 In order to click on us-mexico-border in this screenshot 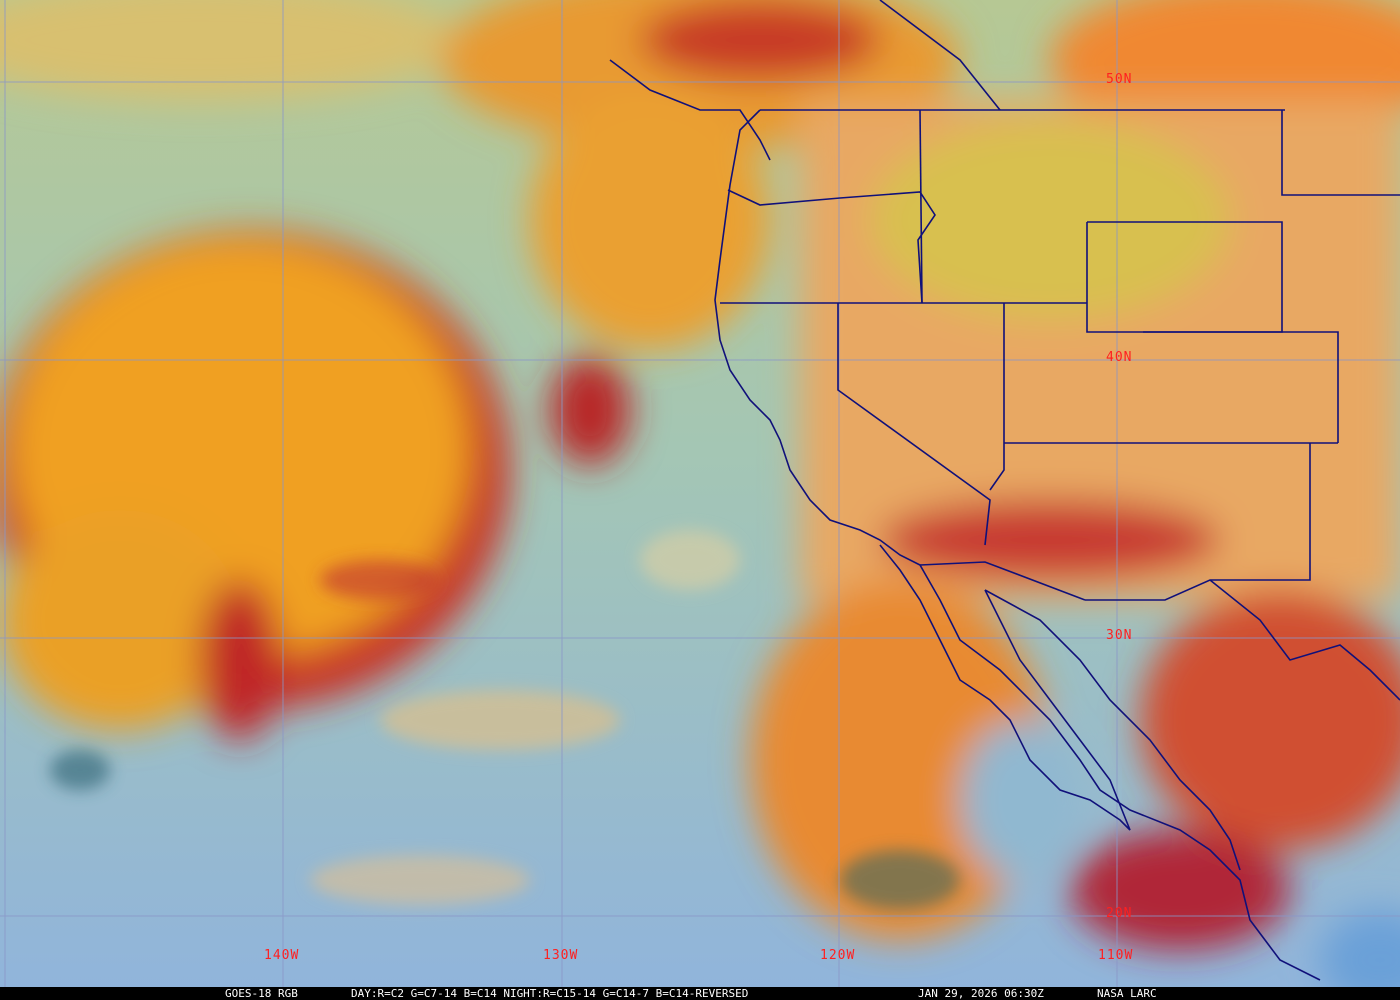, I will do `click(1002, 581)`.